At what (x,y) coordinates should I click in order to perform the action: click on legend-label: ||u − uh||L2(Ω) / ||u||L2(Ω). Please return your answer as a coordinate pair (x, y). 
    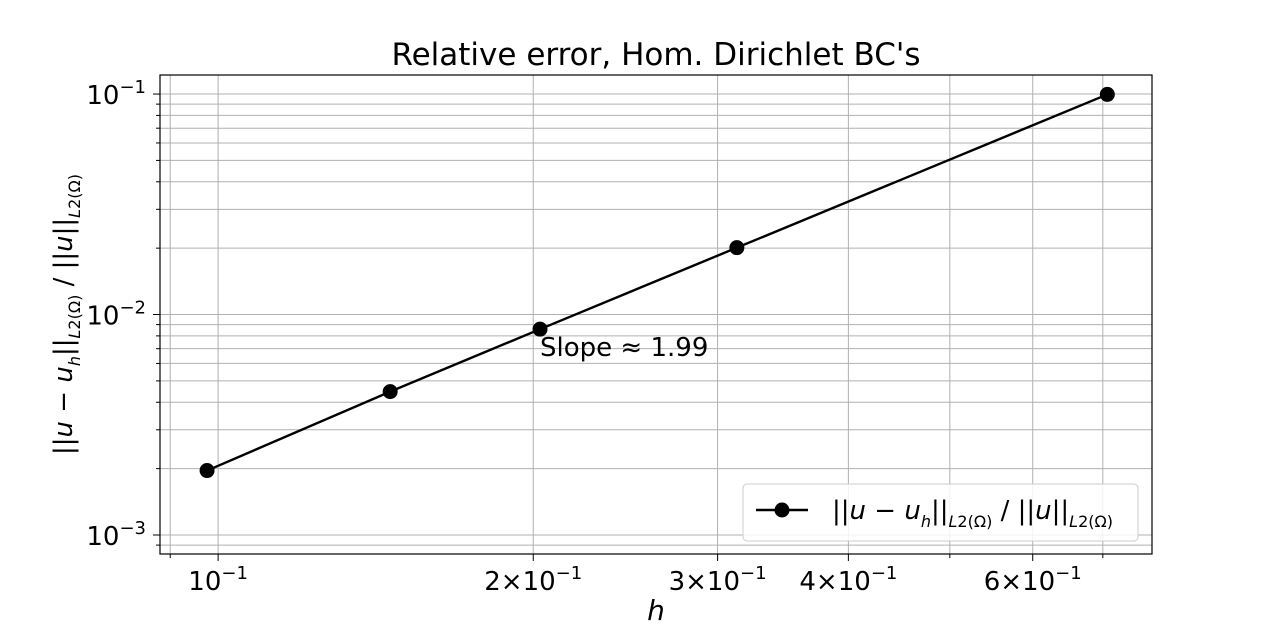
    Looking at the image, I should click on (972, 513).